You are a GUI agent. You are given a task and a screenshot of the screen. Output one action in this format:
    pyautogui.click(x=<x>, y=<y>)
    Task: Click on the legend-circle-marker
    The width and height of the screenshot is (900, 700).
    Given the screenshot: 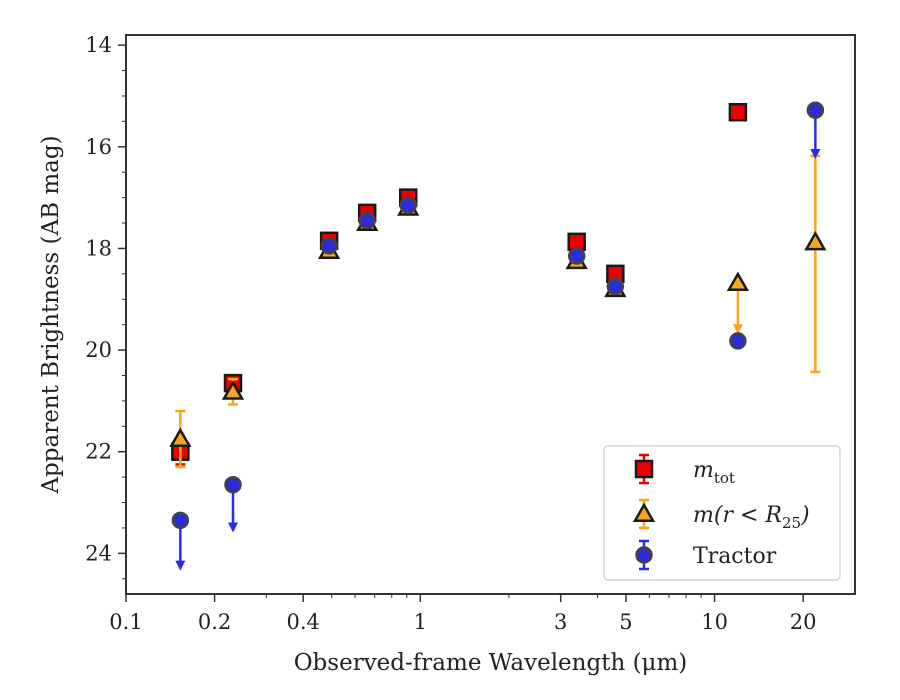 What is the action you would take?
    pyautogui.click(x=644, y=555)
    